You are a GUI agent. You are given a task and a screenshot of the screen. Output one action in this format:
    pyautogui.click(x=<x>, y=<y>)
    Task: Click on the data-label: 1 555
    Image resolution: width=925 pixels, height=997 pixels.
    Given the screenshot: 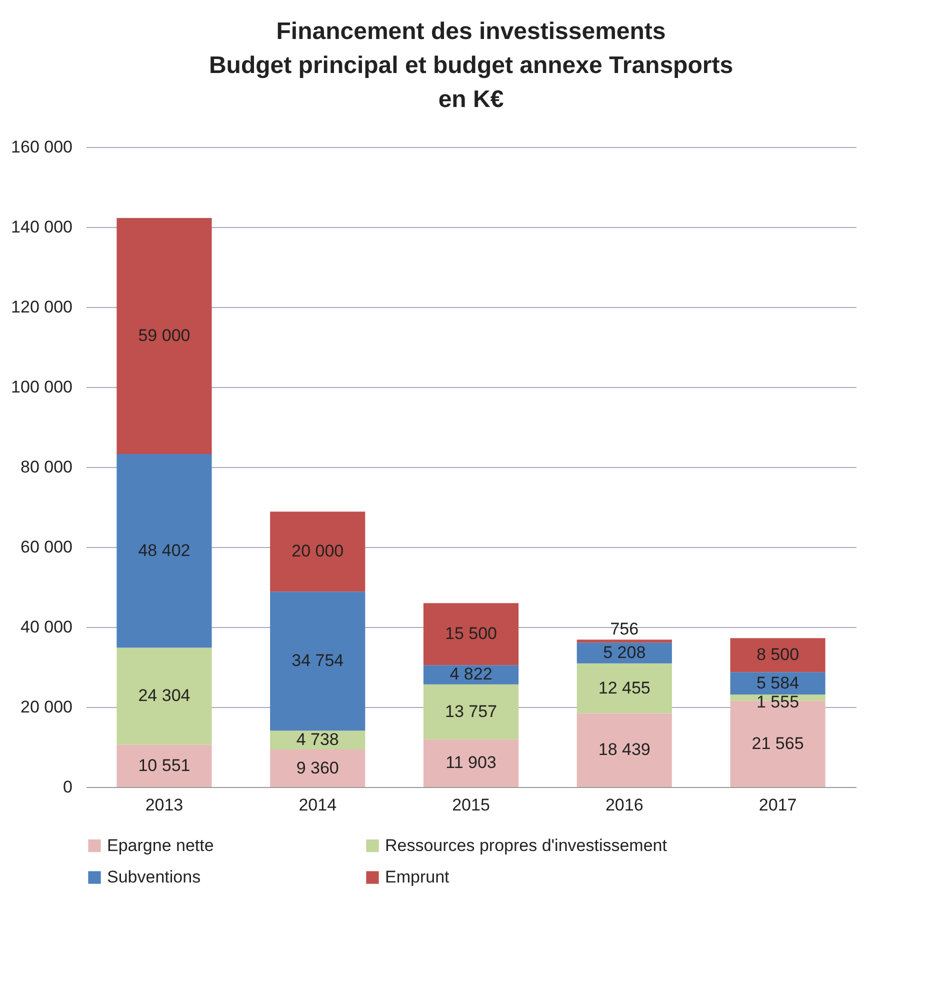 What is the action you would take?
    pyautogui.click(x=778, y=702)
    